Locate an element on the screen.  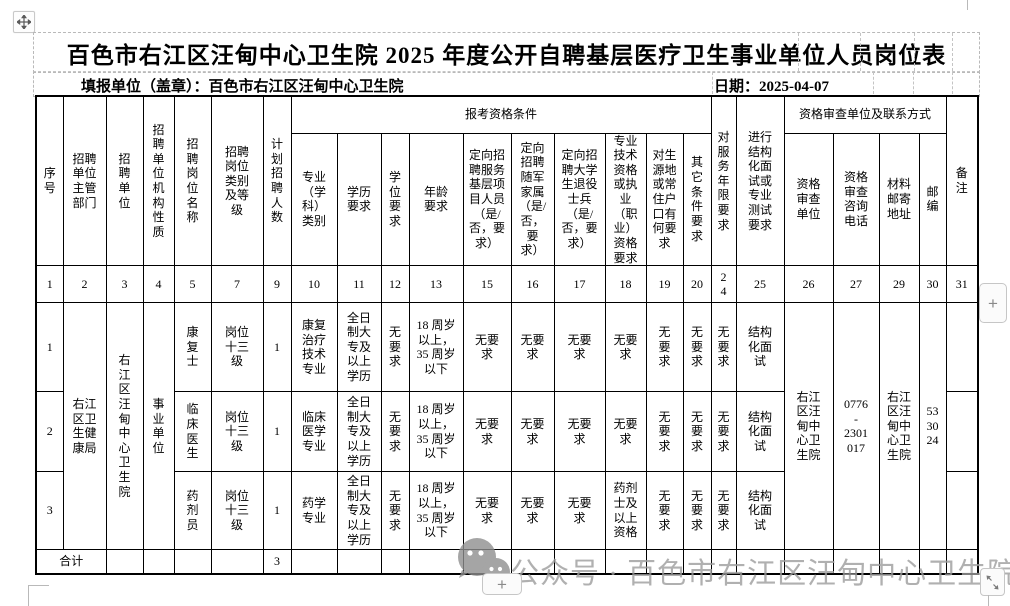
header-zip: 邮 编 is located at coordinates (932, 199).